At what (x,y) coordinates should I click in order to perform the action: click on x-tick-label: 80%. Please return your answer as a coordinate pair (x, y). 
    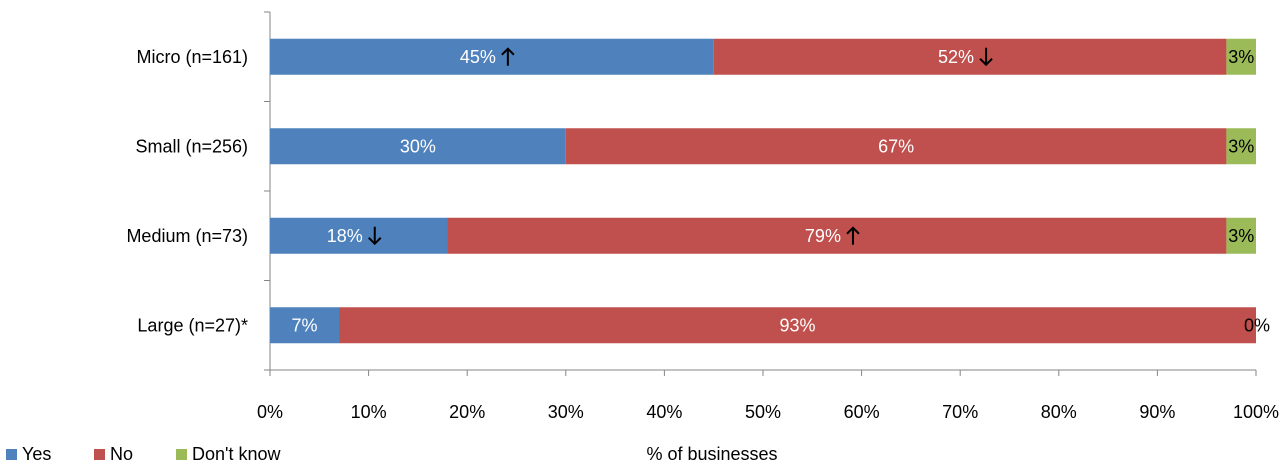
    Looking at the image, I should click on (1059, 412).